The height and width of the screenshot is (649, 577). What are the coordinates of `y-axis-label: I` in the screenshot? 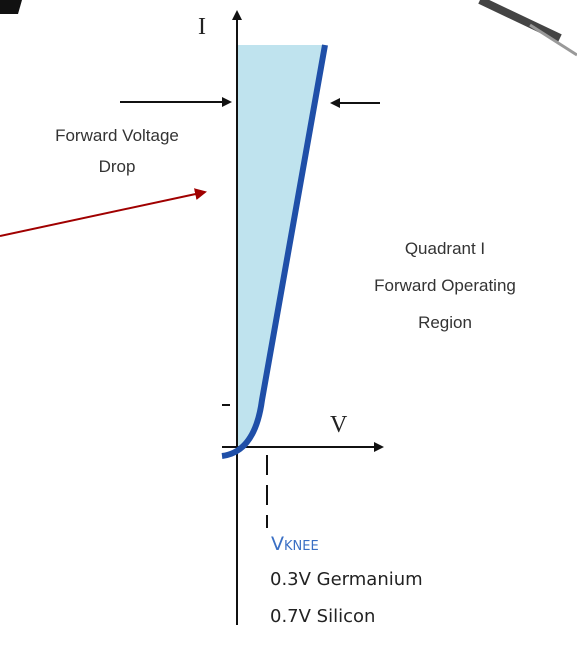 It's located at (202, 27).